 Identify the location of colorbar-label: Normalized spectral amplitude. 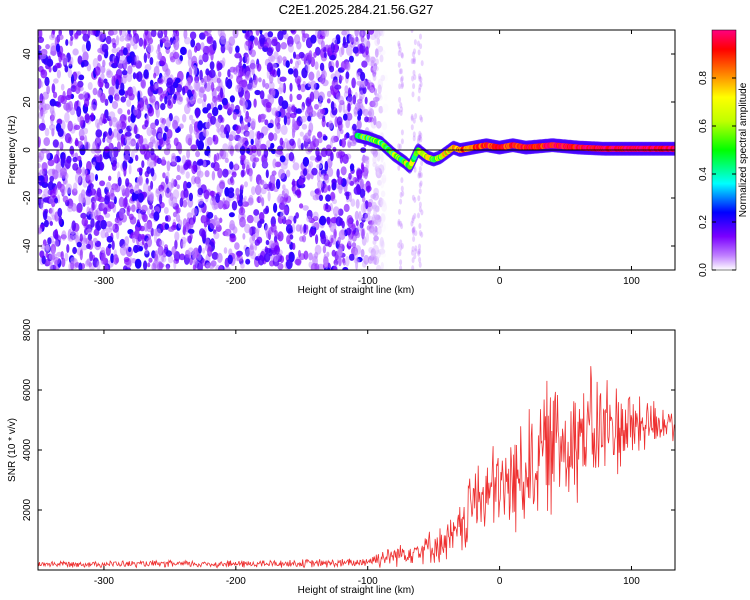
(743, 149).